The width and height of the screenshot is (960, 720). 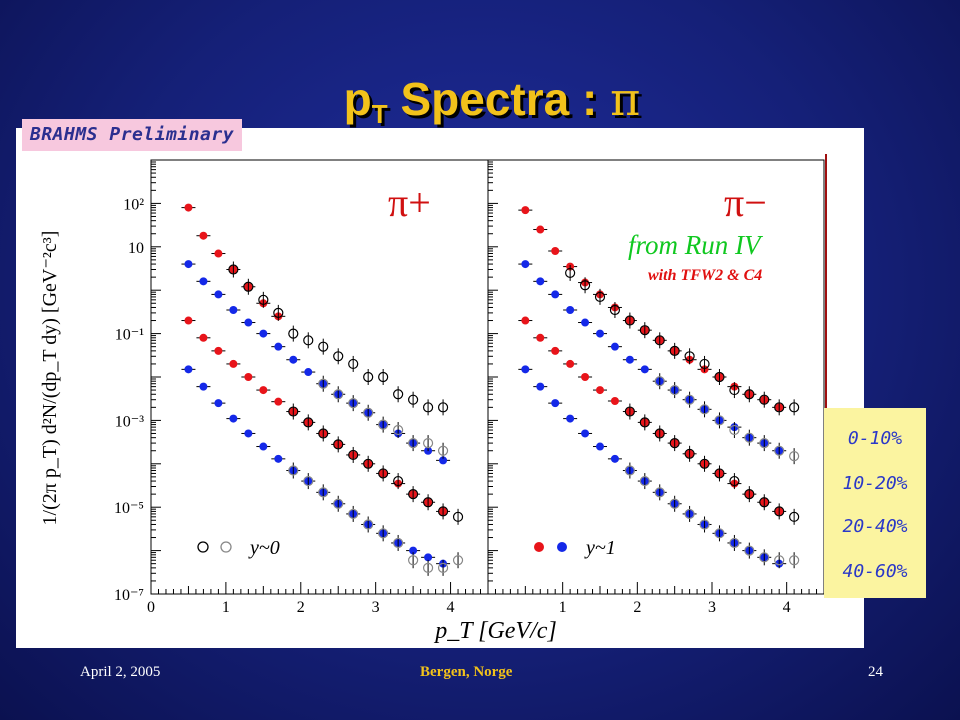 What do you see at coordinates (495, 631) in the screenshot?
I see `x-axis-label: p_T [GeV/c]` at bounding box center [495, 631].